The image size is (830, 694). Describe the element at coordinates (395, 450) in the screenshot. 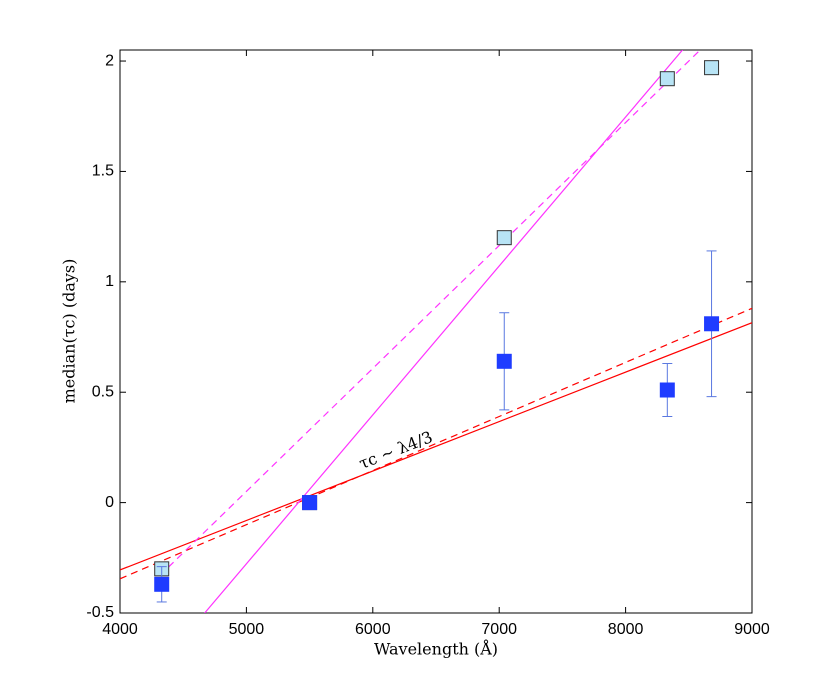

I see `annotation: τc ∼ λ4/3` at that location.